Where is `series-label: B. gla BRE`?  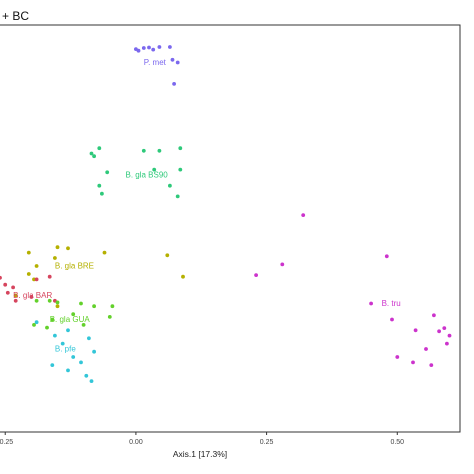
series-label: B. gla BRE is located at coordinates (74, 266).